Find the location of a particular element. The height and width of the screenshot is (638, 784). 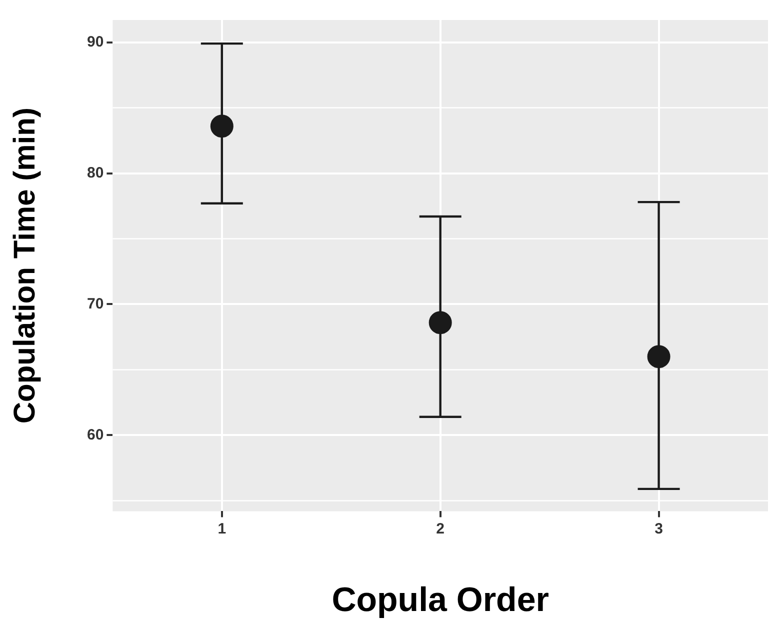

x-tick-label: 1 is located at coordinates (222, 529).